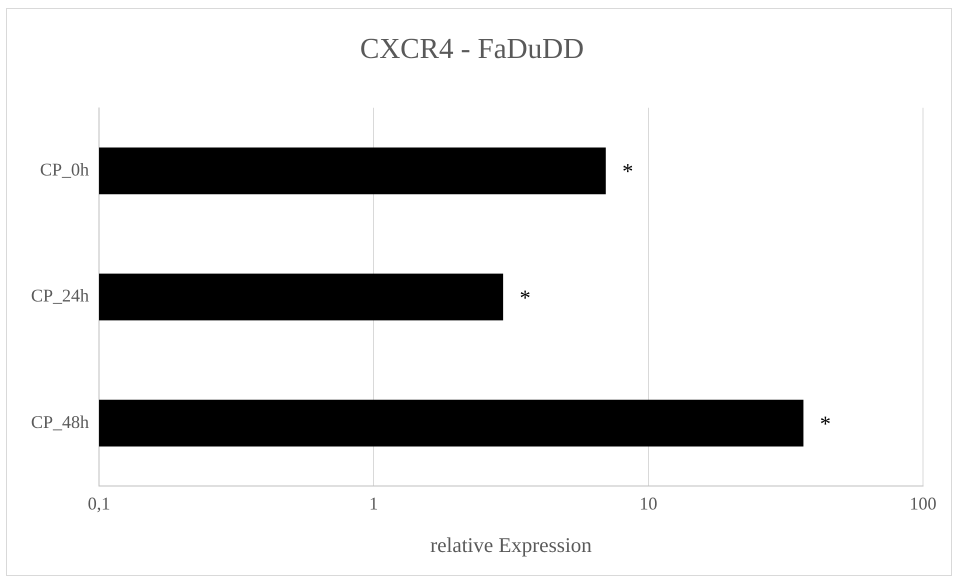  What do you see at coordinates (511, 544) in the screenshot?
I see `x-axis-title: relative Expression` at bounding box center [511, 544].